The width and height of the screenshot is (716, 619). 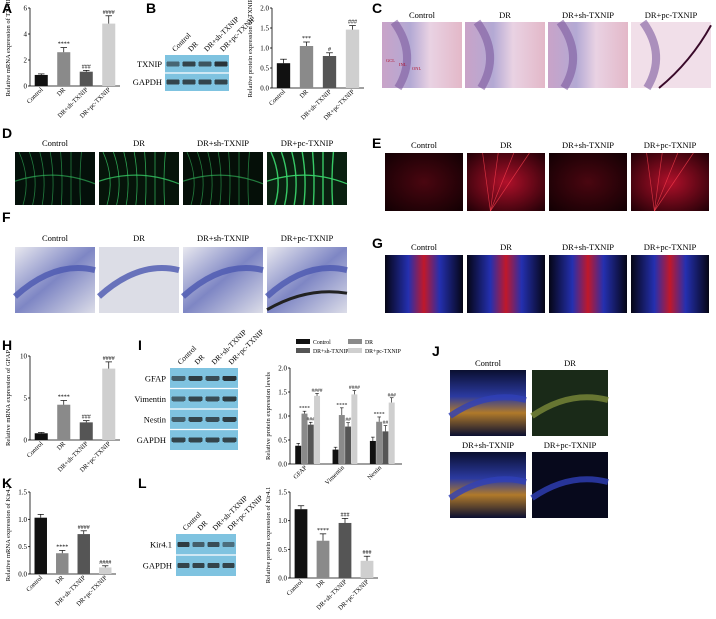 What do you see at coordinates (528, 438) in the screenshot?
I see `panel-j-images: Control DR DR+sh-TXNIP DR+pc-TXNIP` at bounding box center [528, 438].